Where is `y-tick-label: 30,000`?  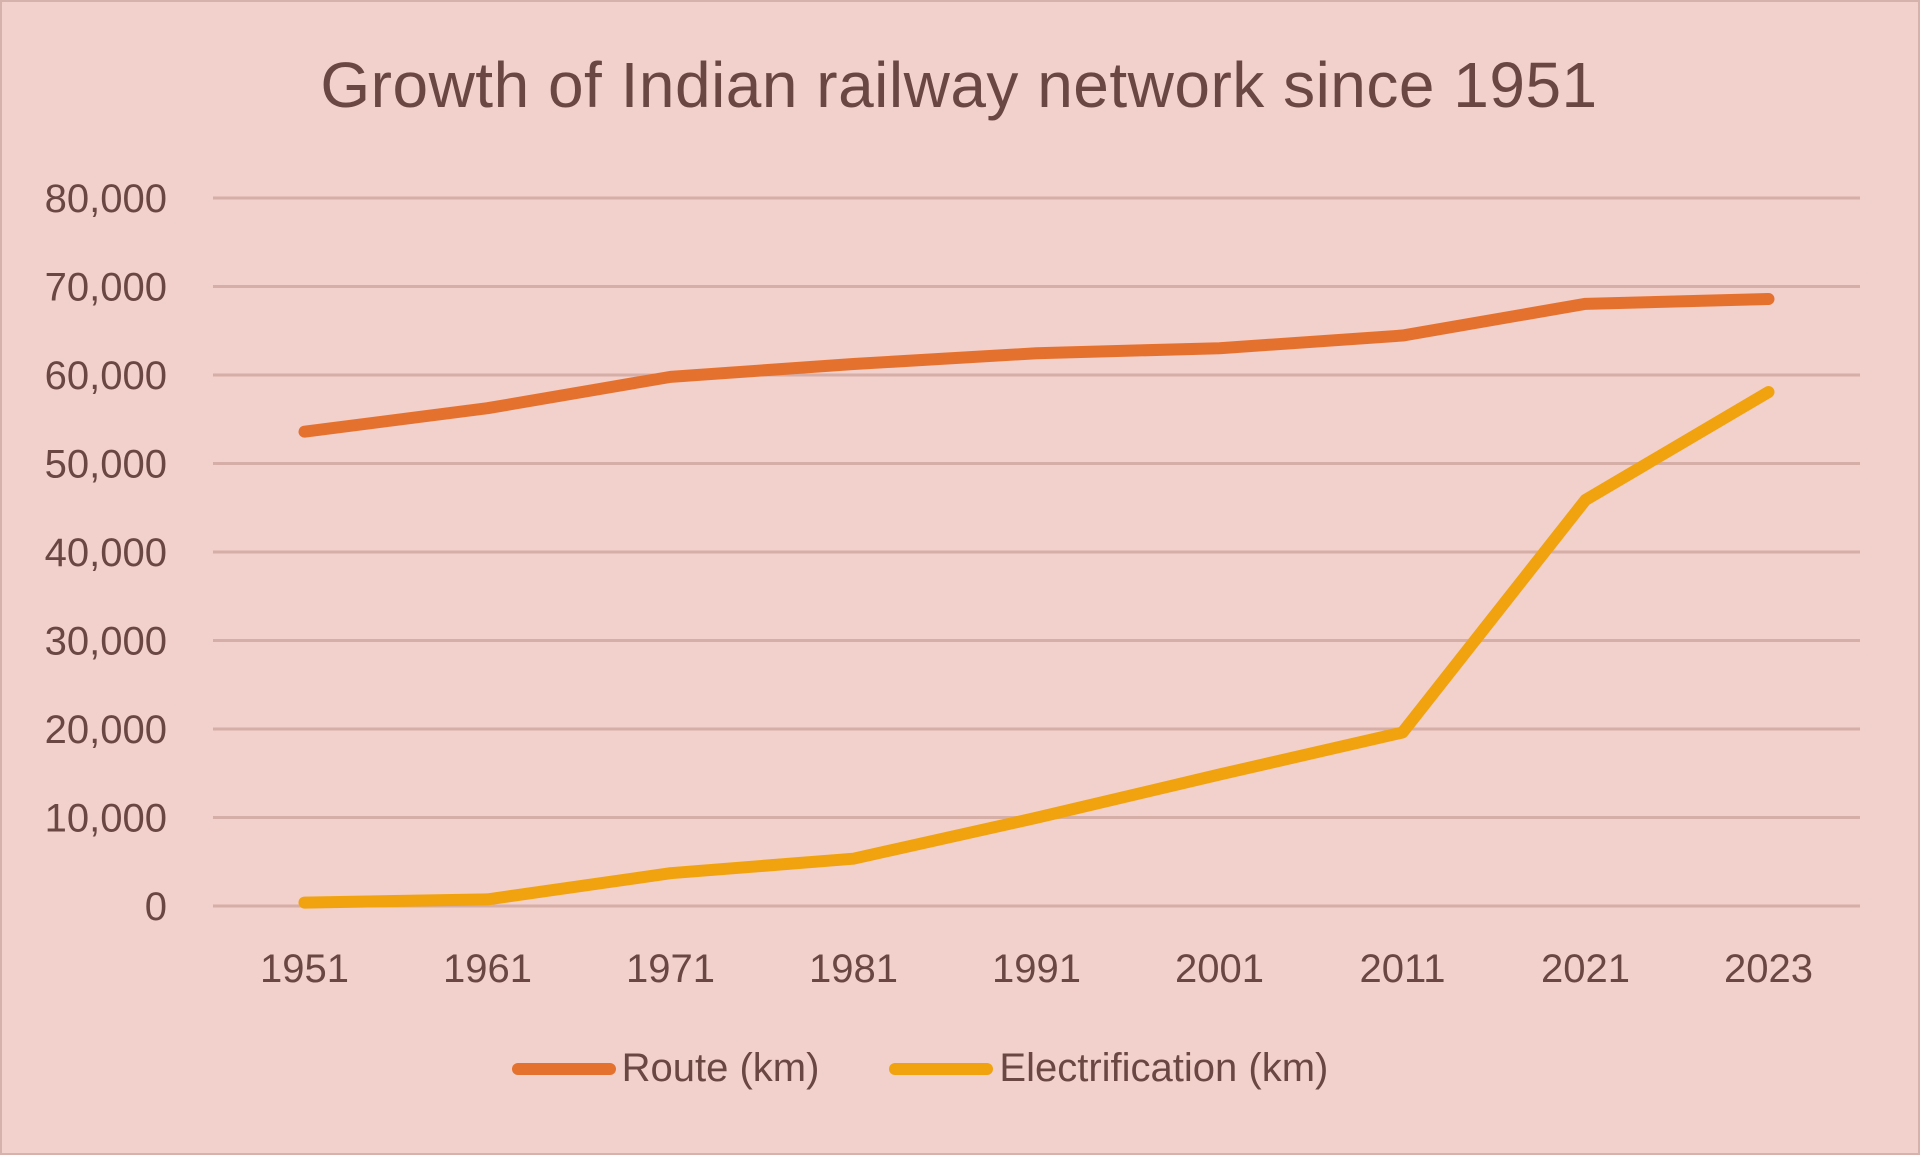 y-tick-label: 30,000 is located at coordinates (106, 642).